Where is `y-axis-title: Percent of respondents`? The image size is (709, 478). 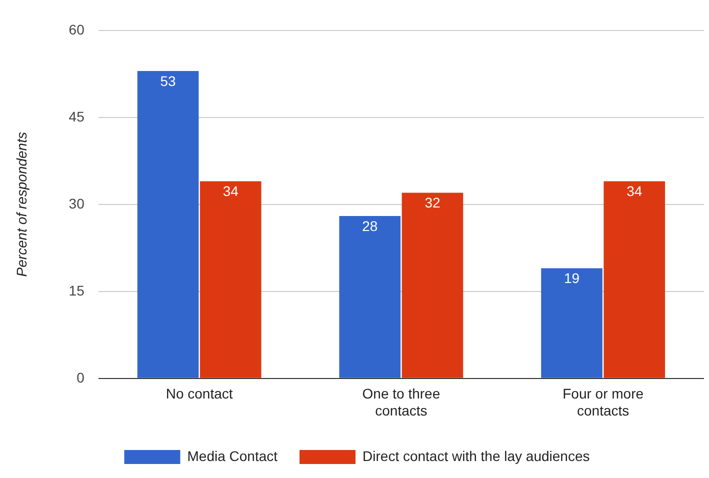 y-axis-title: Percent of respondents is located at coordinates (21, 204).